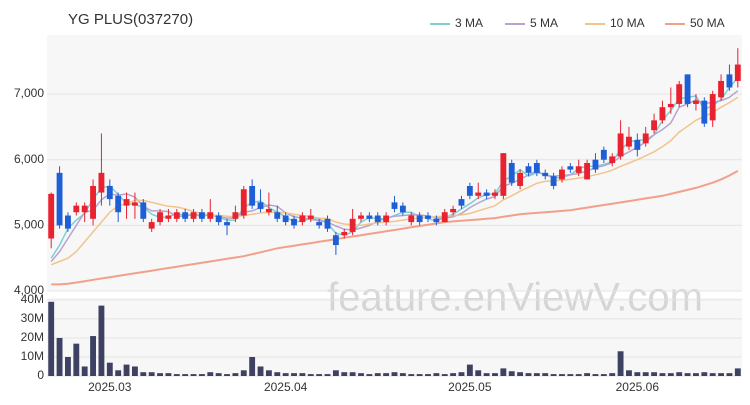  I want to click on x-tick-label: 2025.03, so click(110, 387).